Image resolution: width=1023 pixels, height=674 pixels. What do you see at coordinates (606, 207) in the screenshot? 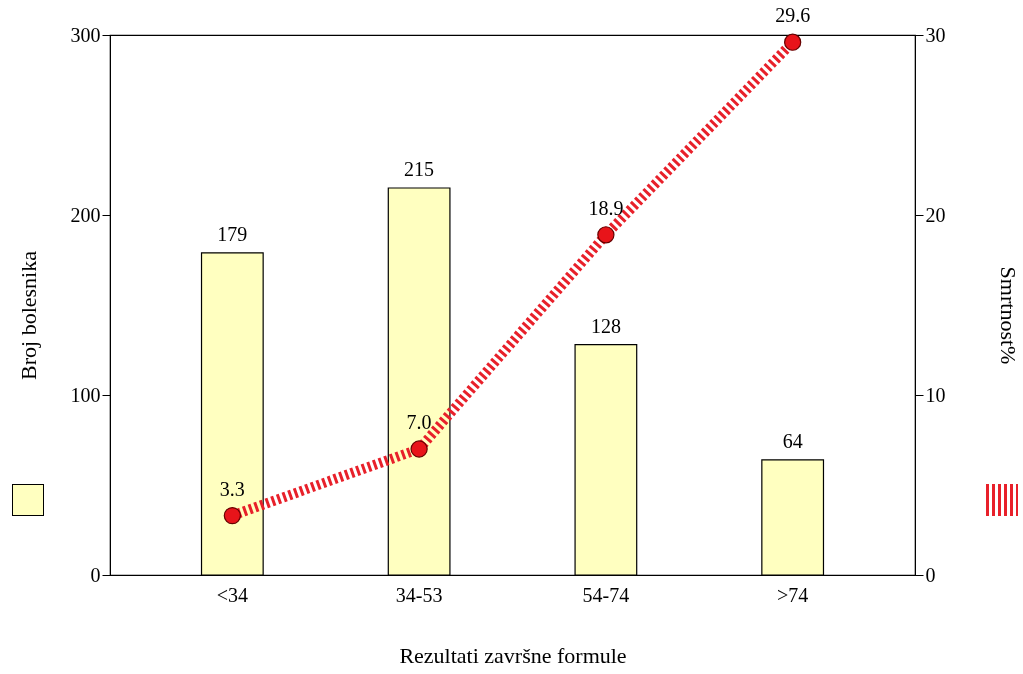
I see `data-label: 18.9` at bounding box center [606, 207].